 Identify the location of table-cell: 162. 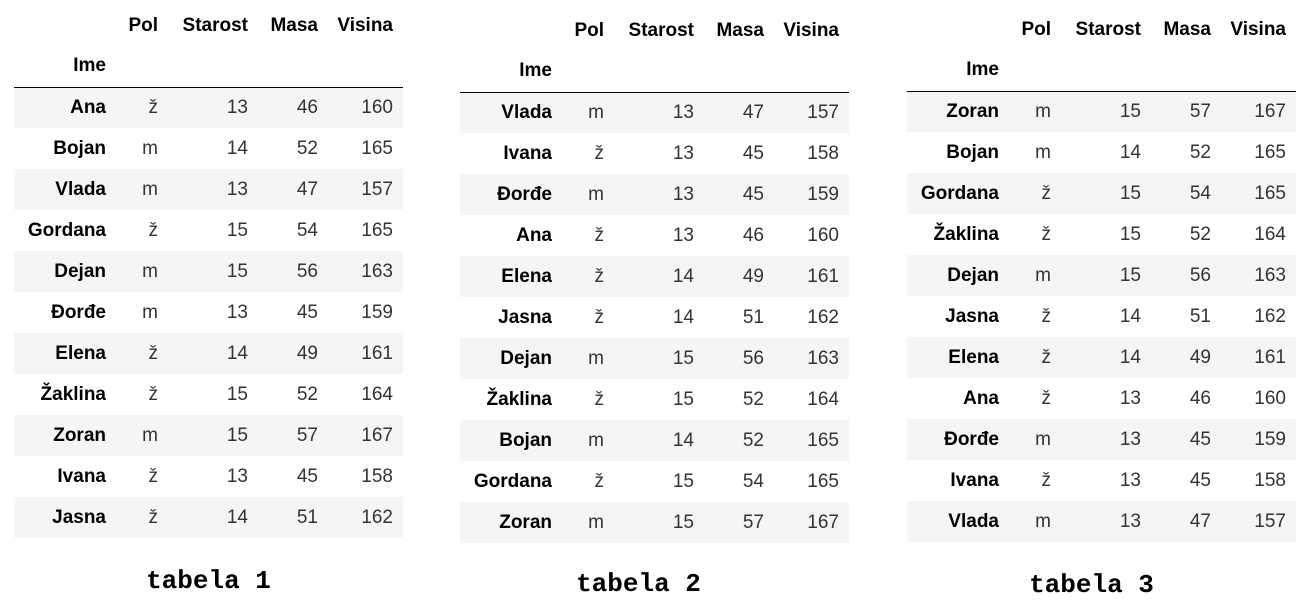
(1270, 316).